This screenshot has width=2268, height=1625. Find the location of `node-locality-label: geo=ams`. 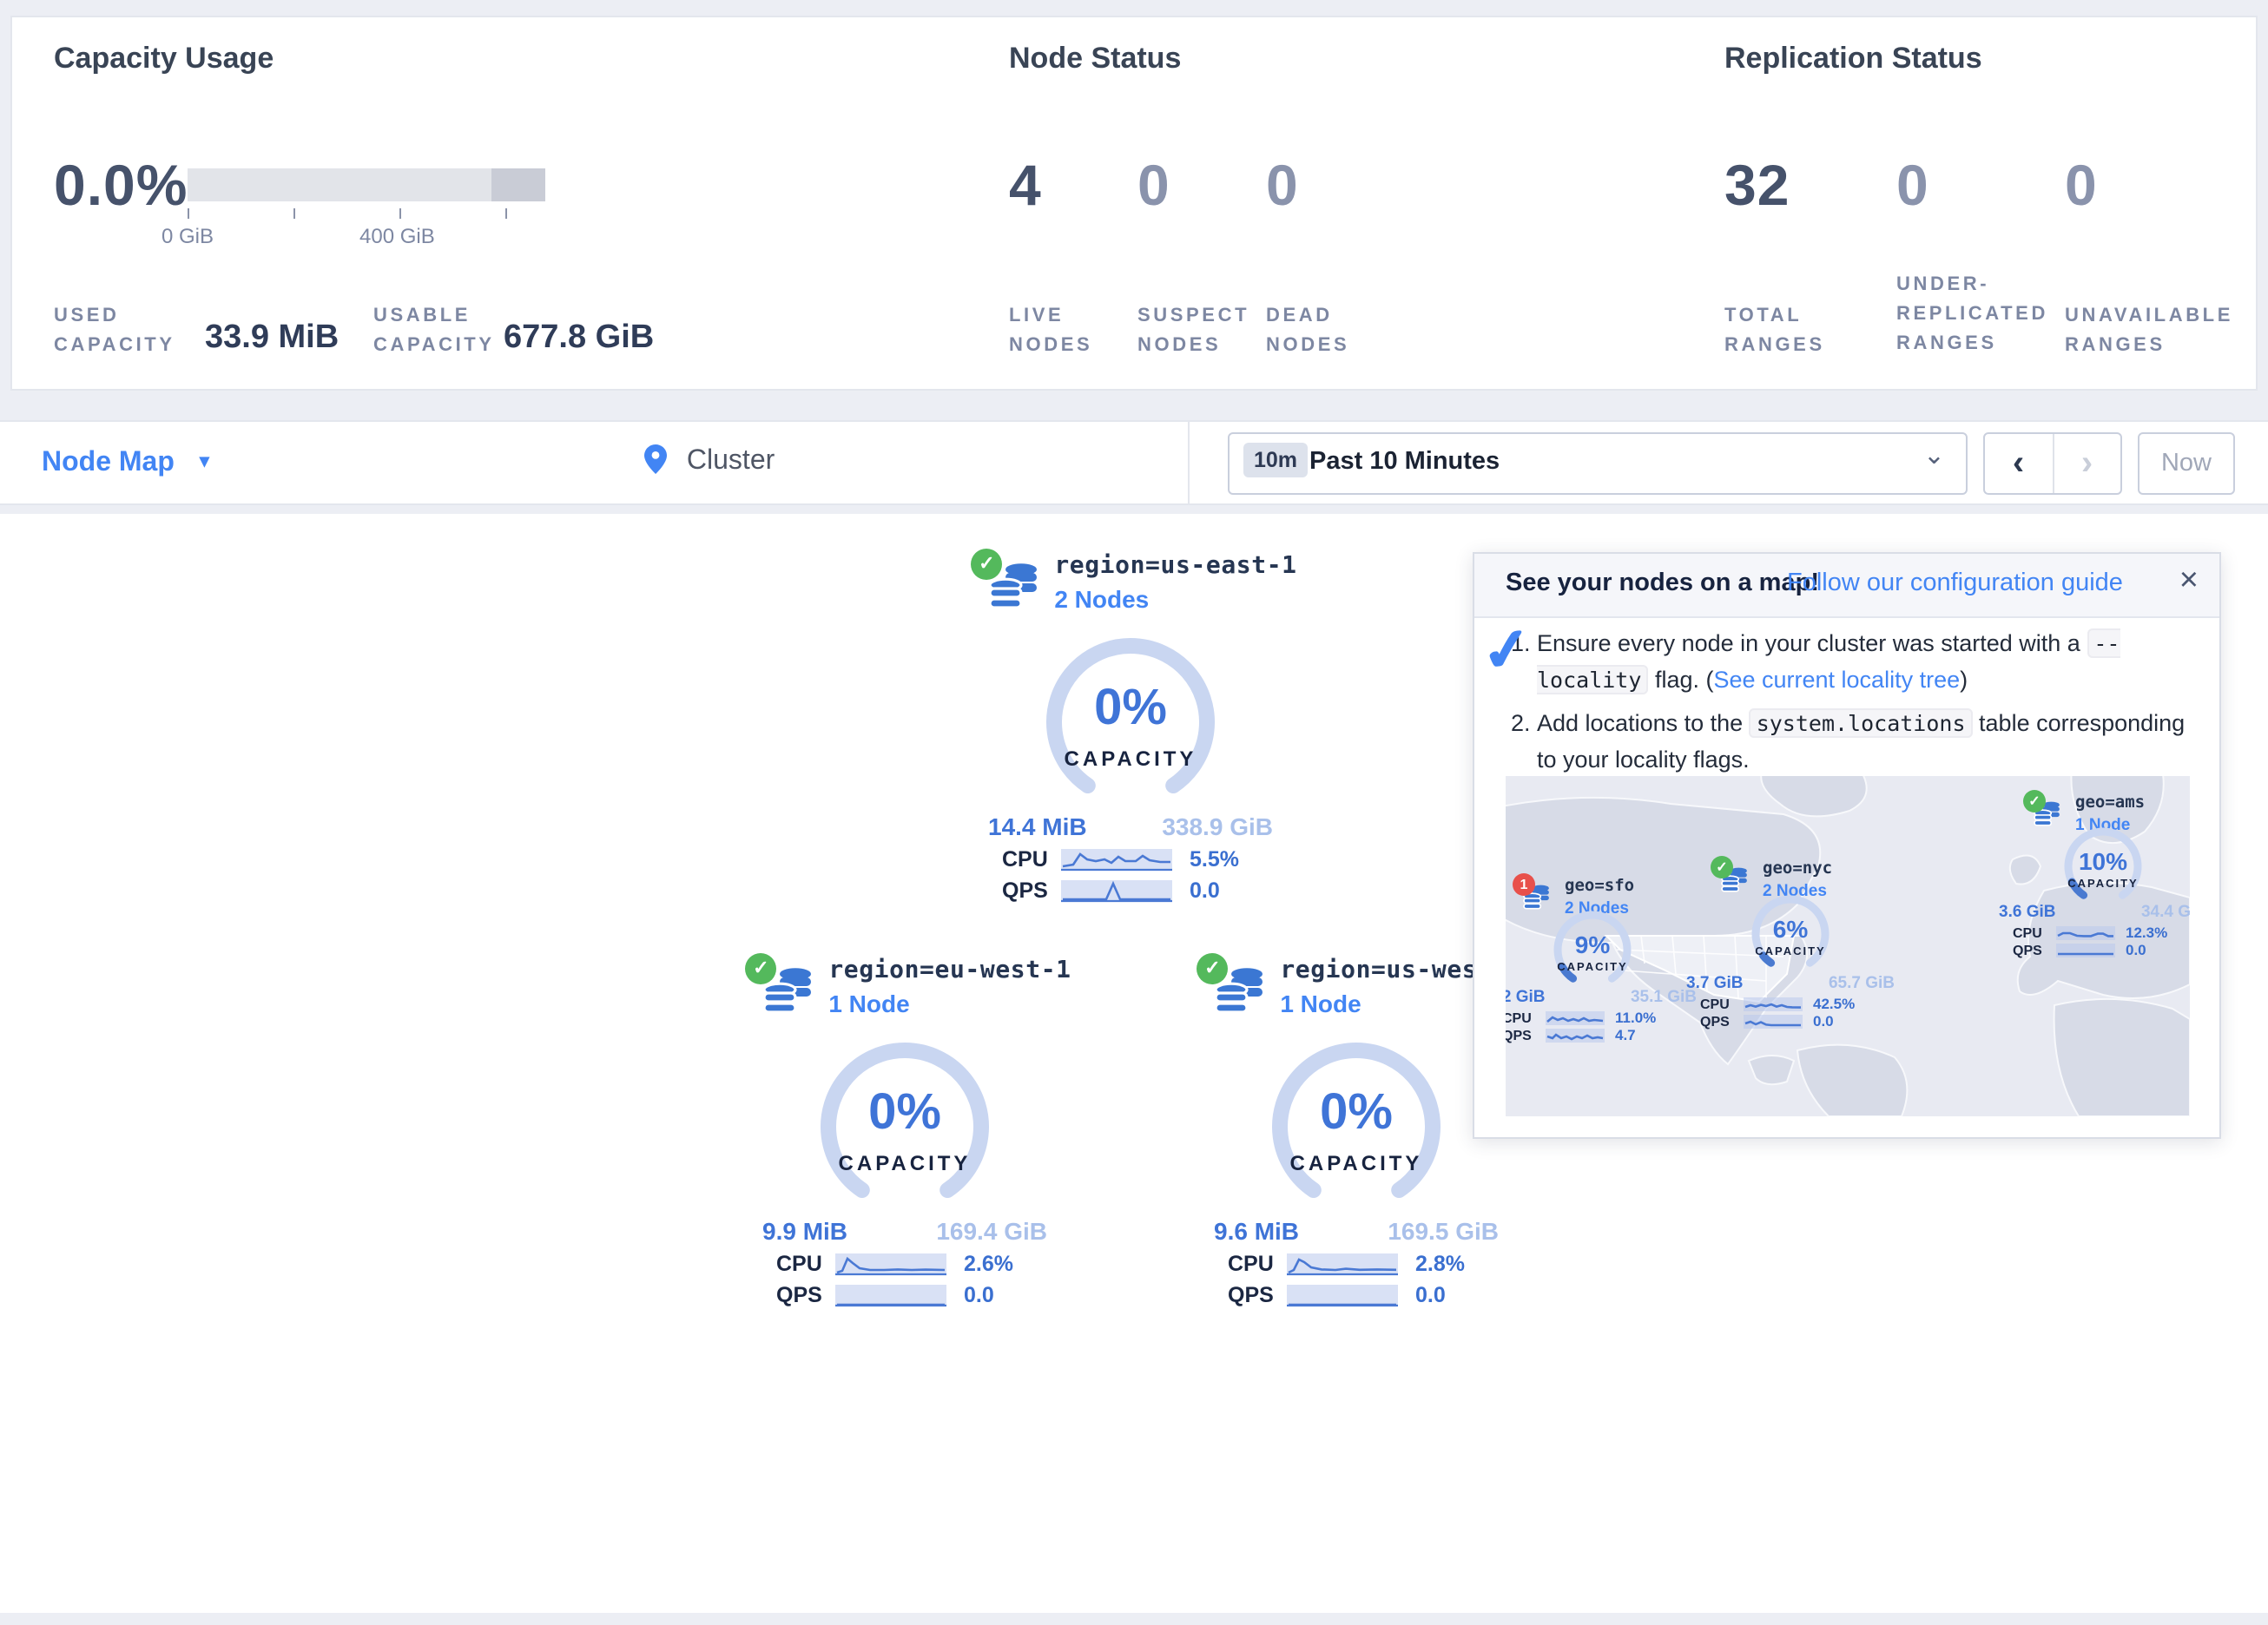

node-locality-label: geo=ams is located at coordinates (2110, 802).